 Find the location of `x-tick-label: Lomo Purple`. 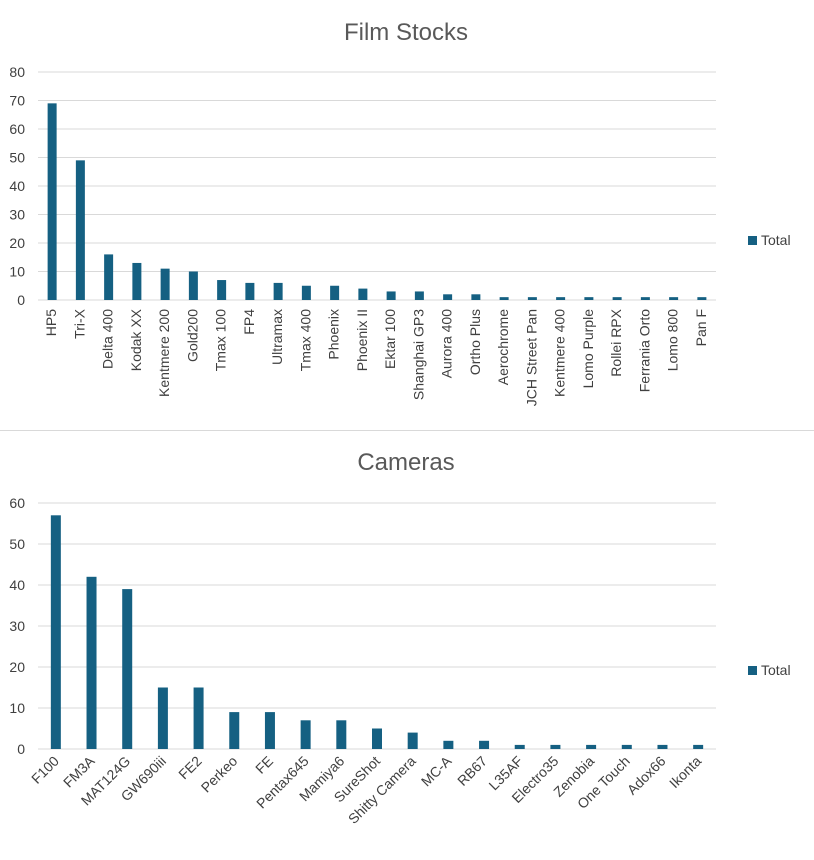

x-tick-label: Lomo Purple is located at coordinates (588, 349).